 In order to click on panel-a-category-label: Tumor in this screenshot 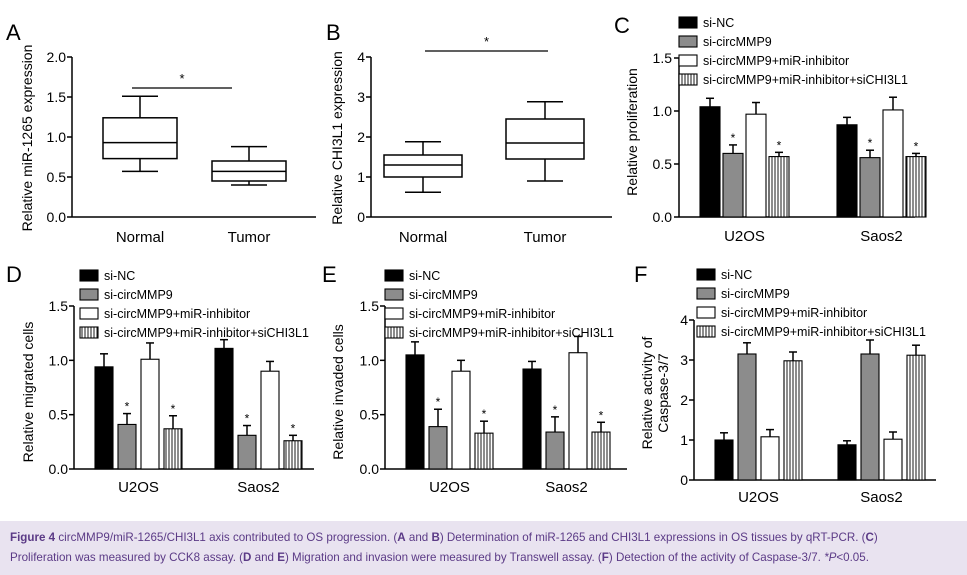, I will do `click(249, 237)`.